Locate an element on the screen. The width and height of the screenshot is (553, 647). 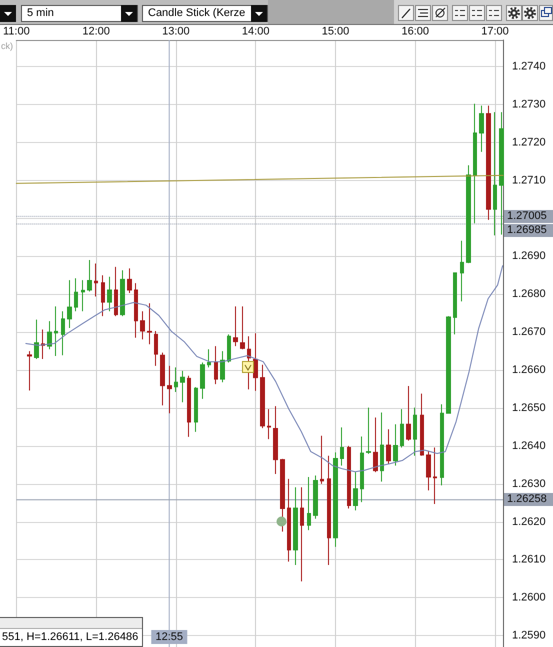
y-tick-label: 1.2730 is located at coordinates (529, 104).